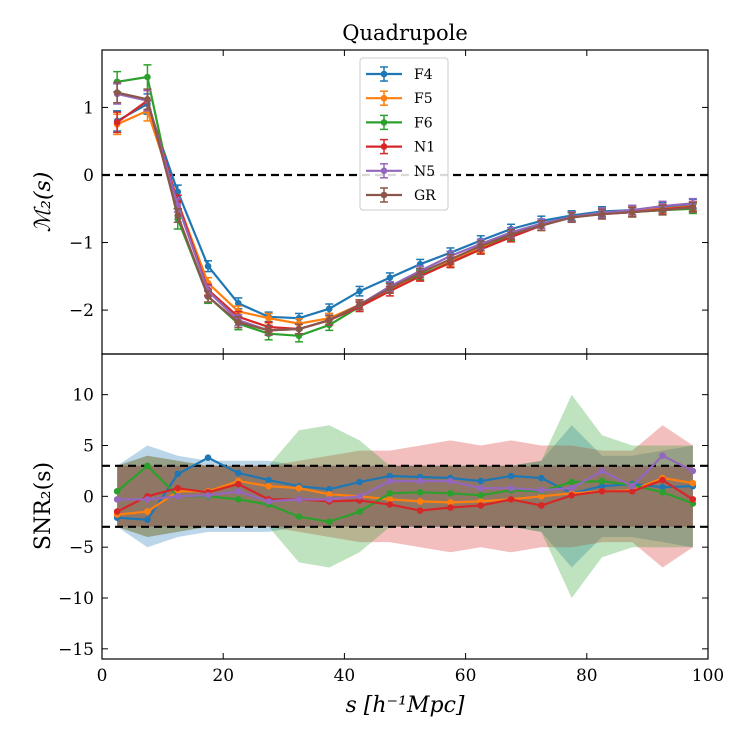  I want to click on legend-label: N5, so click(424, 172).